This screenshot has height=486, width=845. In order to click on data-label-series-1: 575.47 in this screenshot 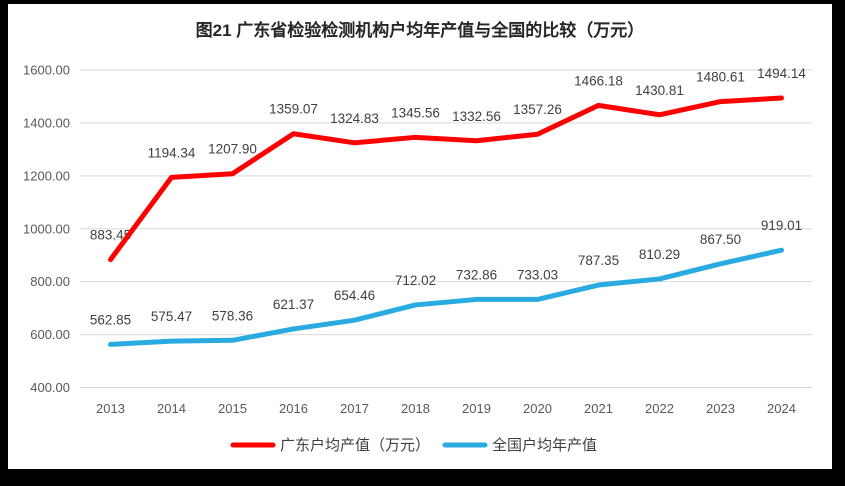, I will do `click(171, 316)`.